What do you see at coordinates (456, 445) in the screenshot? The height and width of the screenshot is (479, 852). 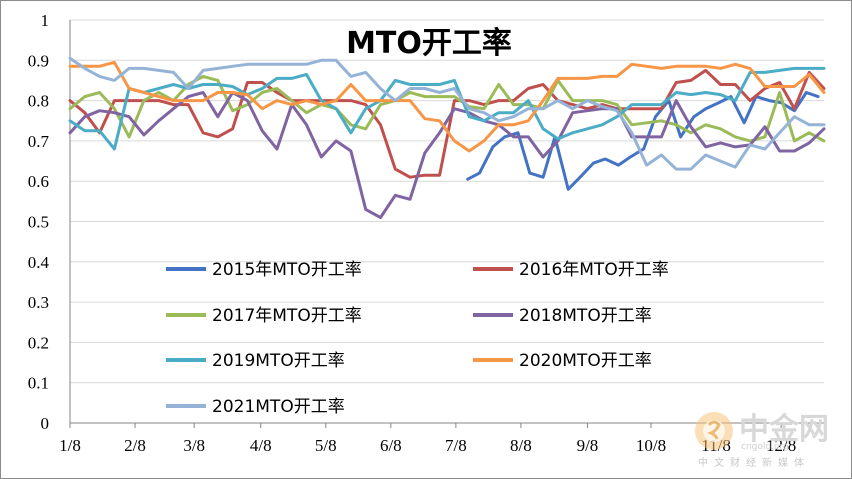 I see `x-tick-label: 7/8` at bounding box center [456, 445].